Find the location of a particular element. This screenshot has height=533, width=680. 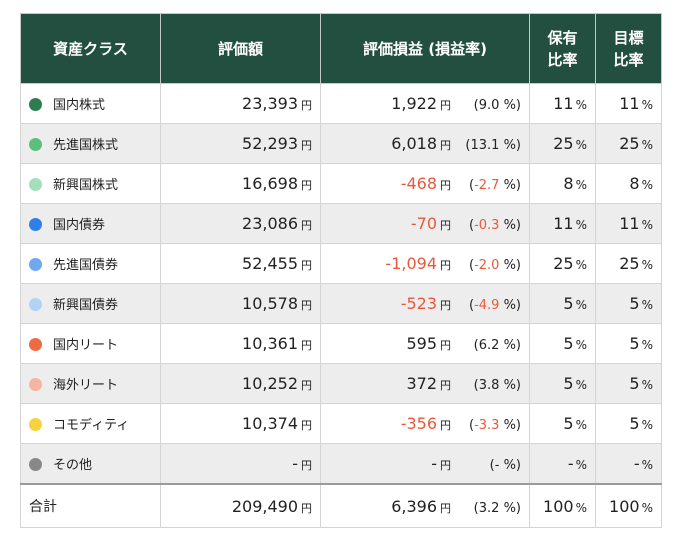

table-row: 先進国債券 52,455 円 -1,094 円 (-2.0 %) 25% 25% is located at coordinates (341, 263).